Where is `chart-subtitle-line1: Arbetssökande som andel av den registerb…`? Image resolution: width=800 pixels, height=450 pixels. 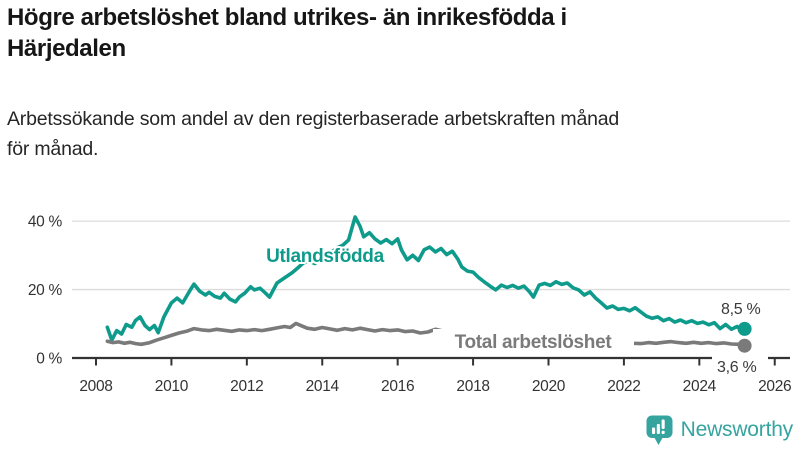 chart-subtitle-line1: Arbetssökande som andel av den registerb… is located at coordinates (313, 119).